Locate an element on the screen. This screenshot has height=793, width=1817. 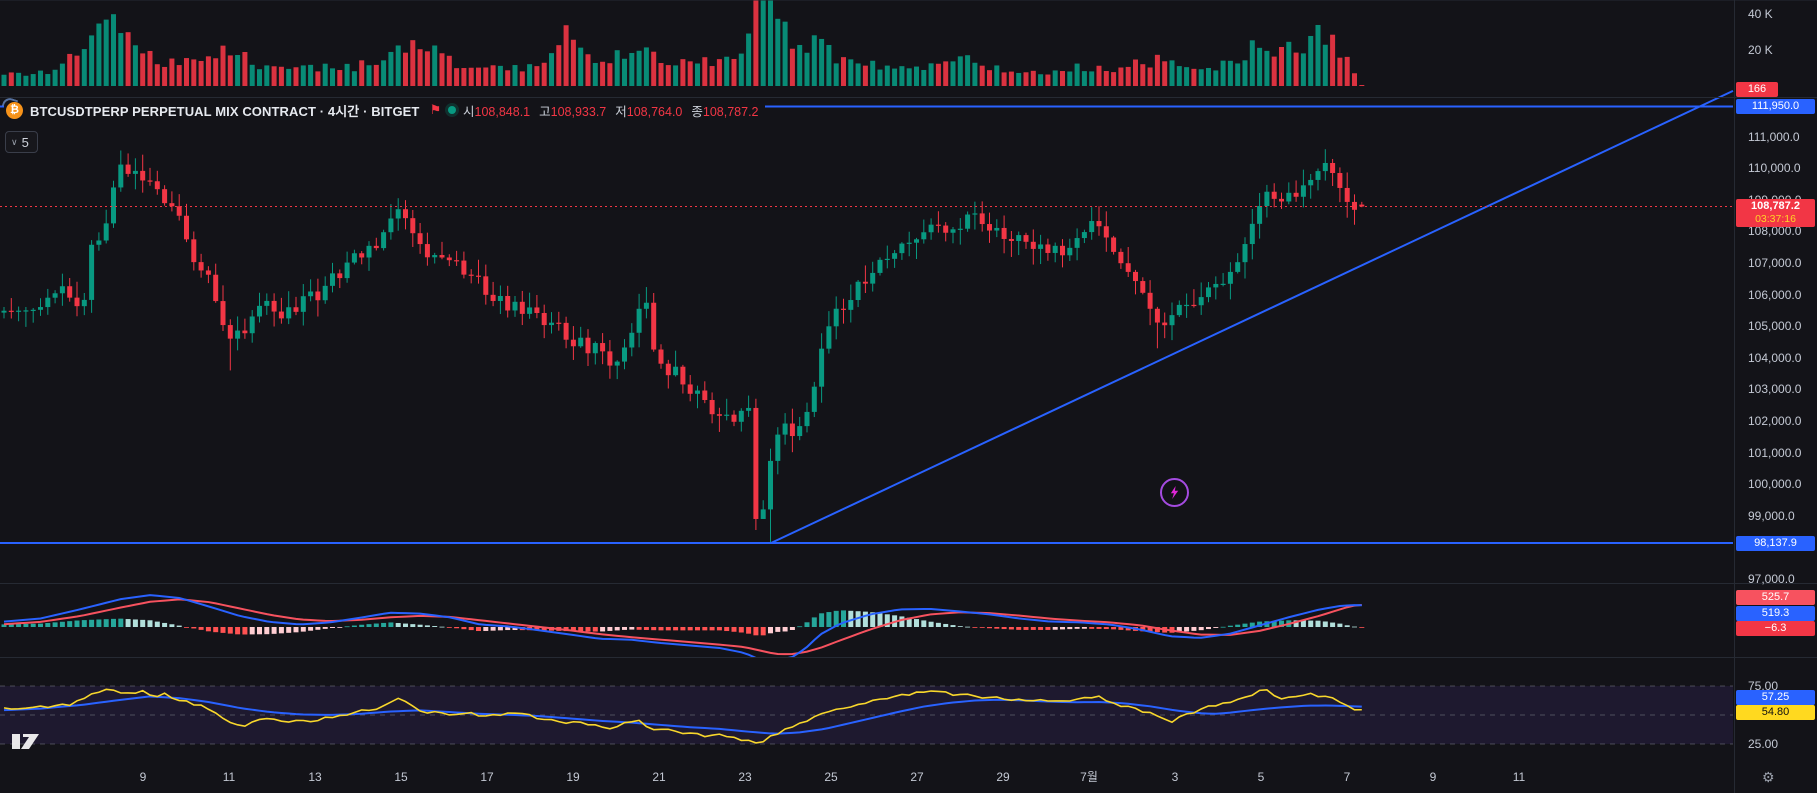
rsi-ma-badge: 57.25 is located at coordinates (1775, 697).